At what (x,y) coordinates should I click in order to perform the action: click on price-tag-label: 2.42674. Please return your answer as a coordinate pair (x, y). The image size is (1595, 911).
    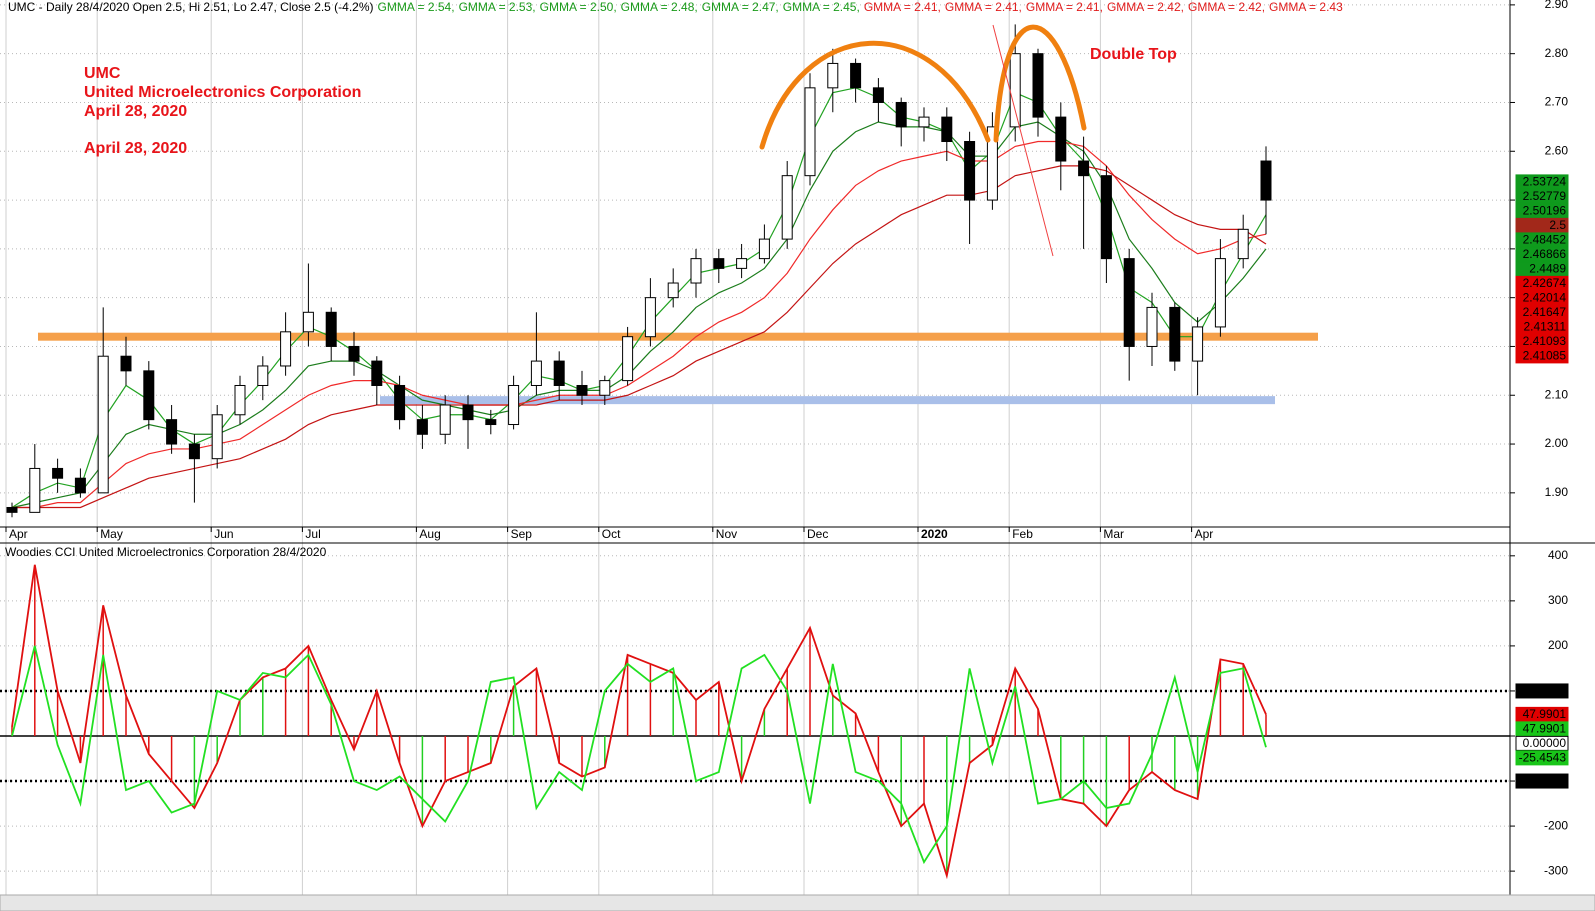
    Looking at the image, I should click on (1545, 283).